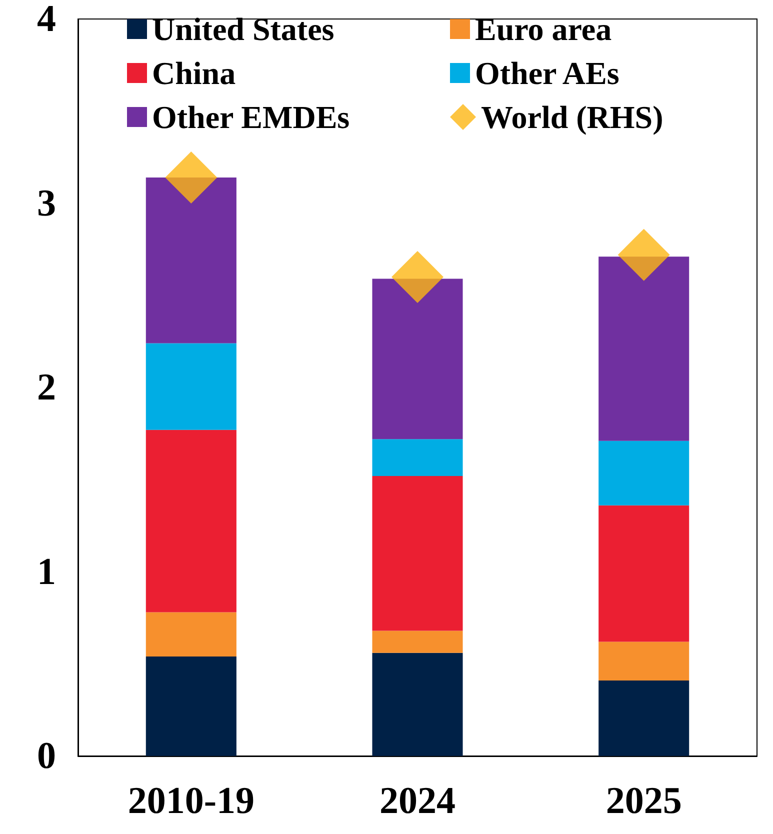 This screenshot has height=834, width=773. I want to click on y-tick-label: 4, so click(46, 20).